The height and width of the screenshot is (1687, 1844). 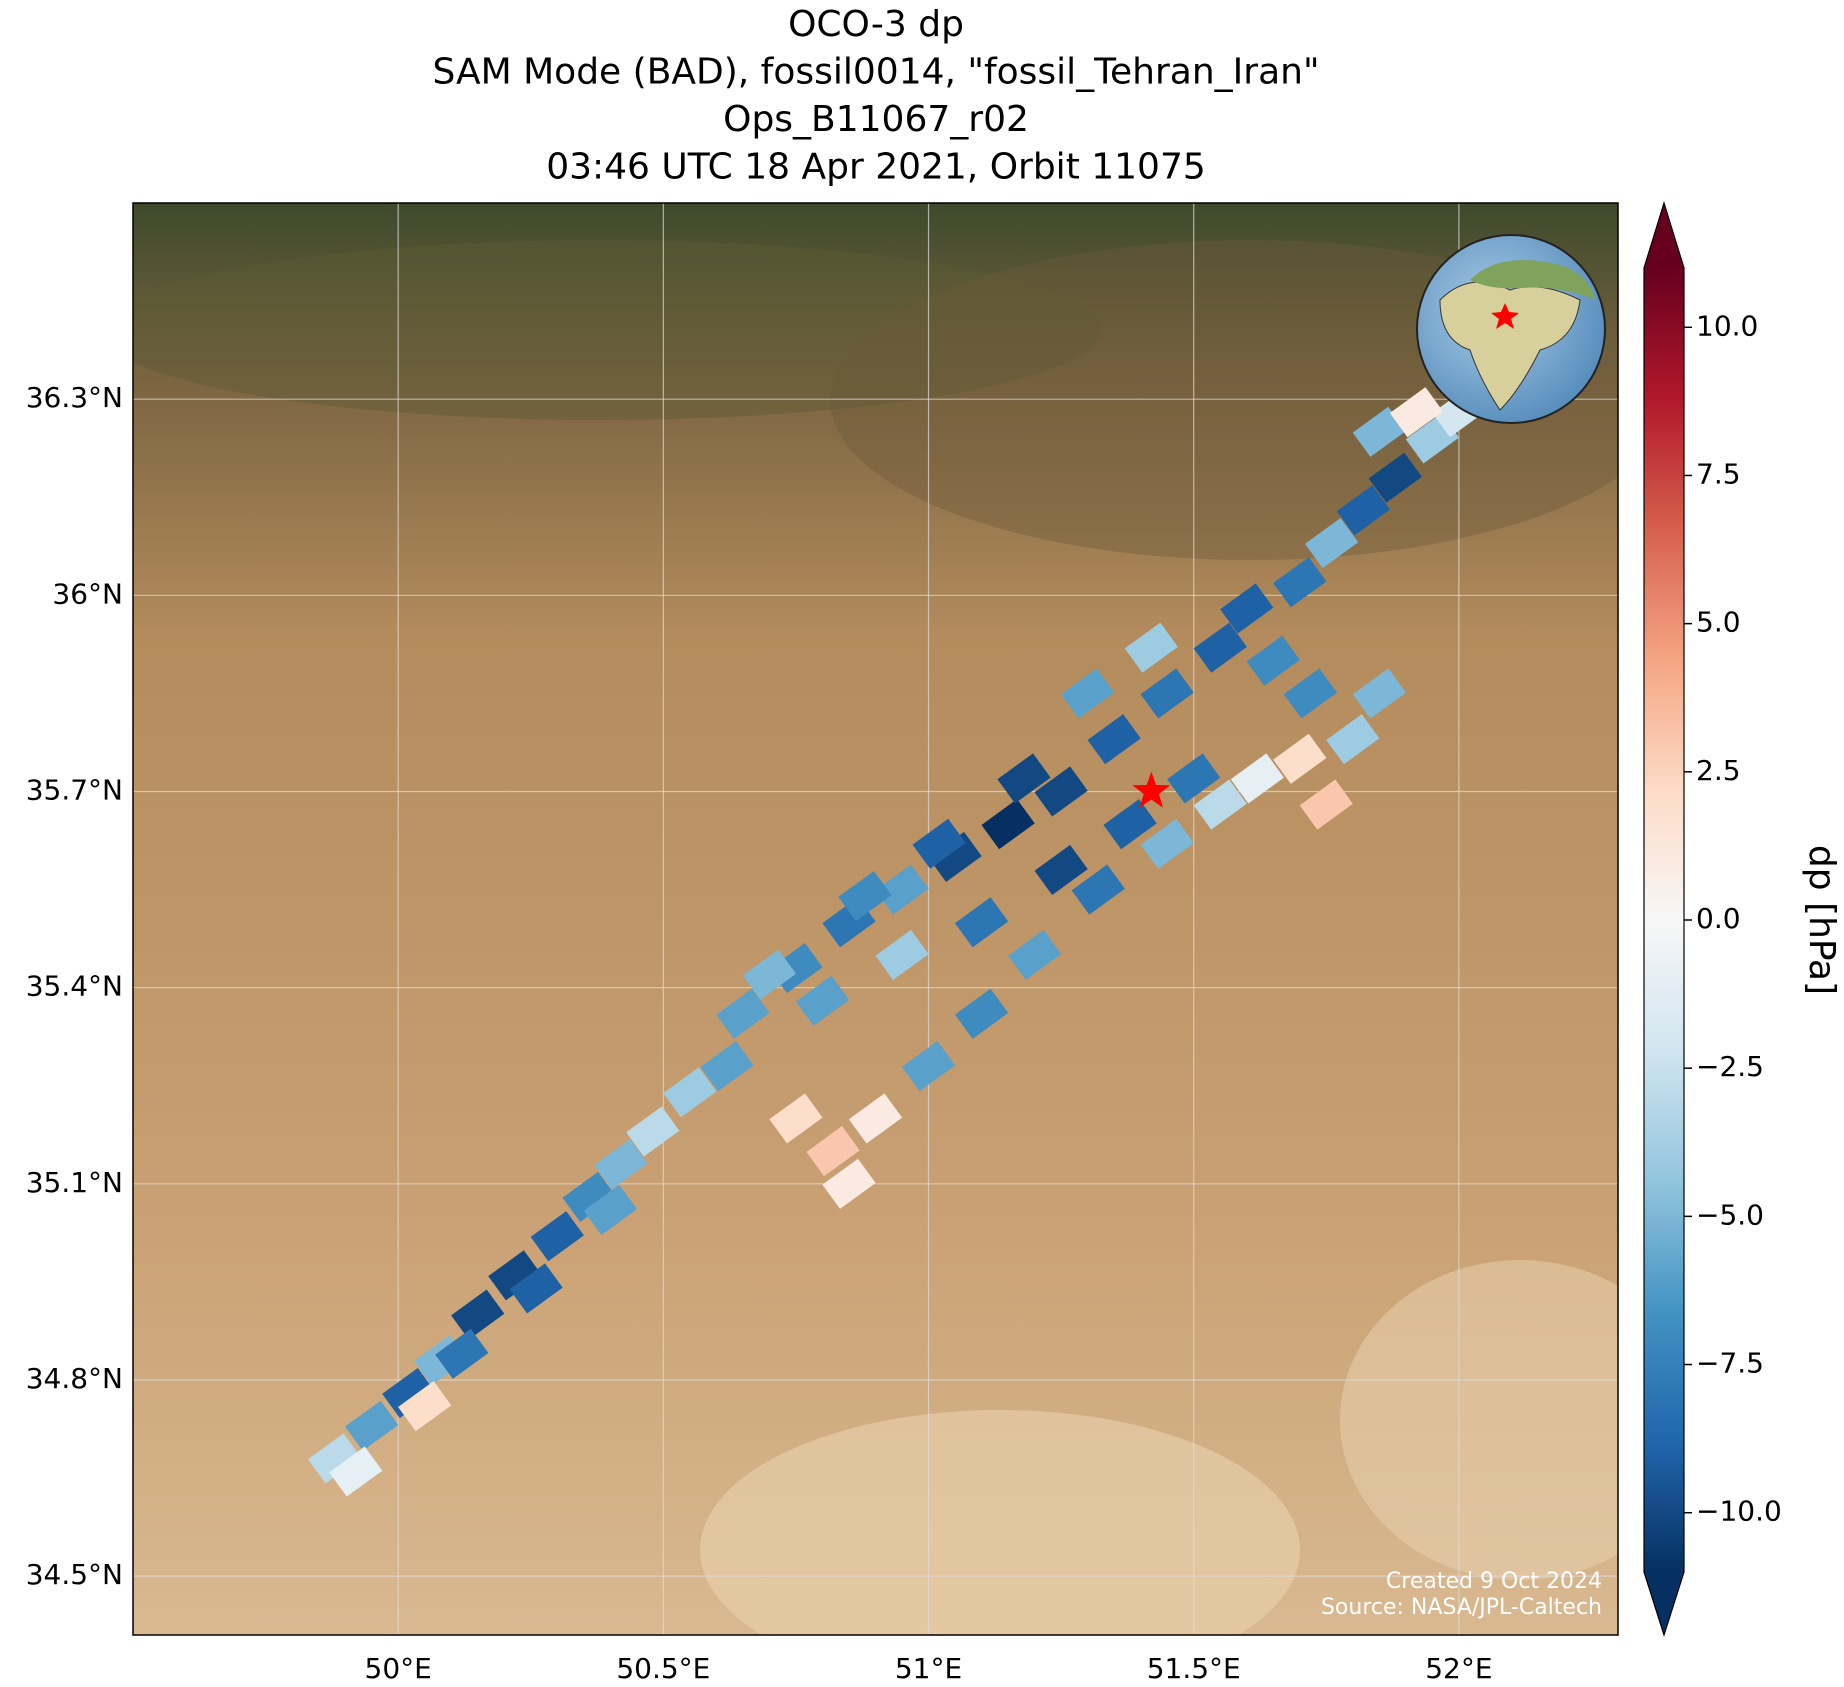 I want to click on colorbar-tick-label: 5.0, so click(x=1718, y=622).